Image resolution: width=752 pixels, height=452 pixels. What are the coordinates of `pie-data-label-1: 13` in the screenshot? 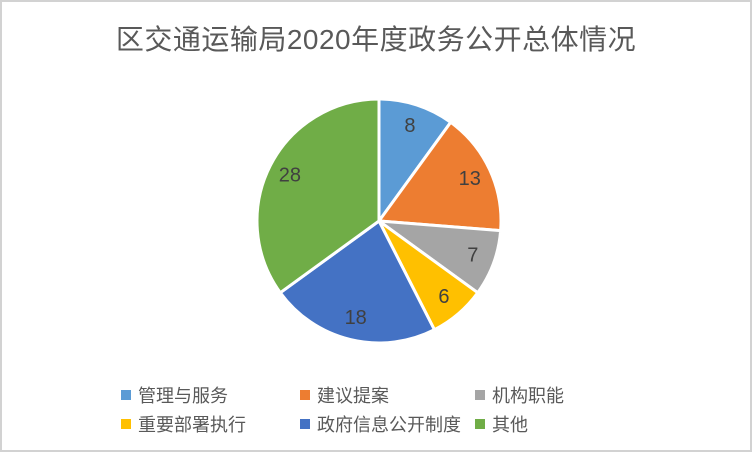 It's located at (470, 179).